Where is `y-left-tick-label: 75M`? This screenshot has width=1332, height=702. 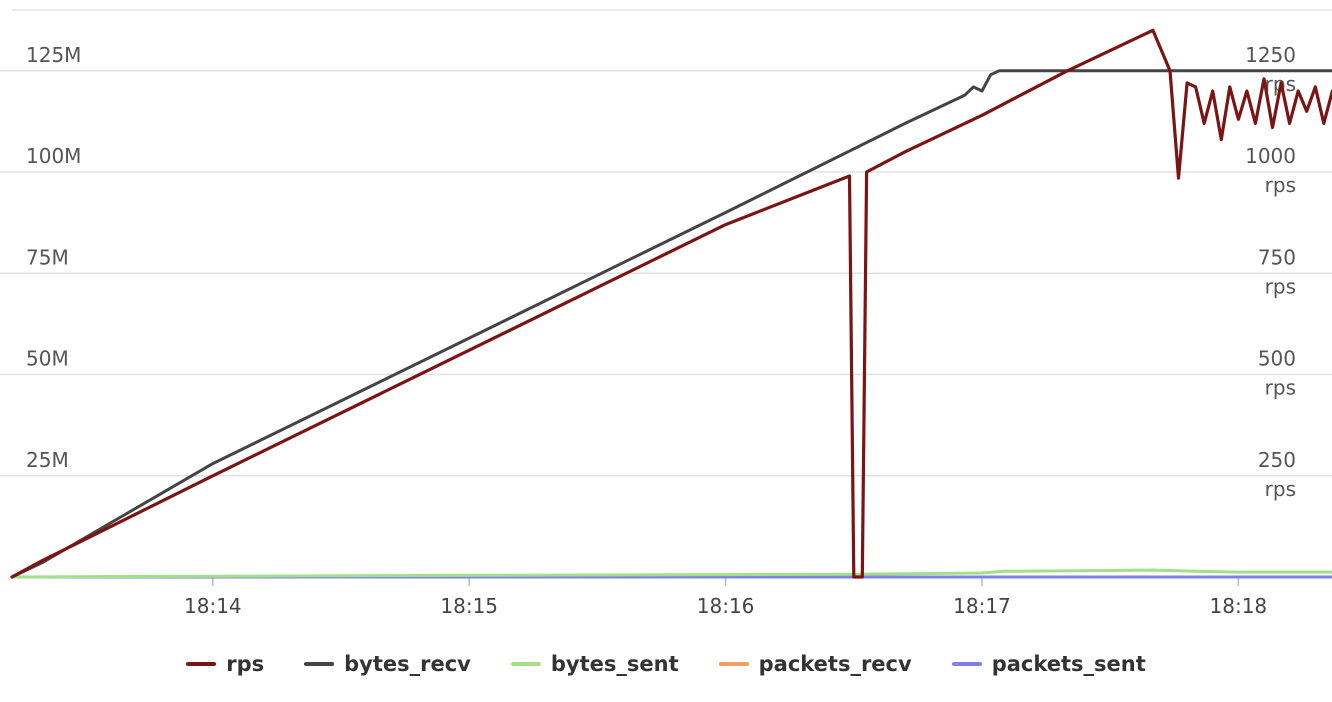
y-left-tick-label: 75M is located at coordinates (47, 257).